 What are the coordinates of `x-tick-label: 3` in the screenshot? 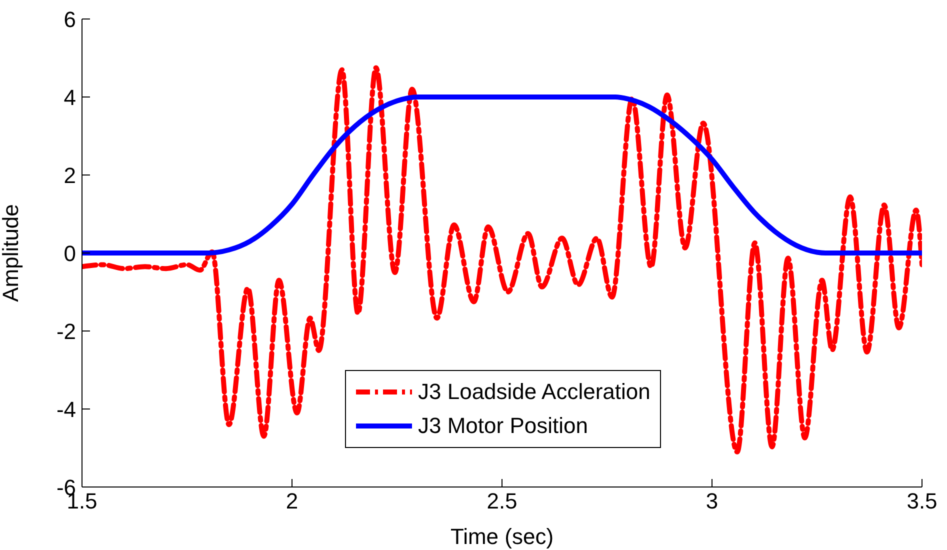 It's located at (712, 501).